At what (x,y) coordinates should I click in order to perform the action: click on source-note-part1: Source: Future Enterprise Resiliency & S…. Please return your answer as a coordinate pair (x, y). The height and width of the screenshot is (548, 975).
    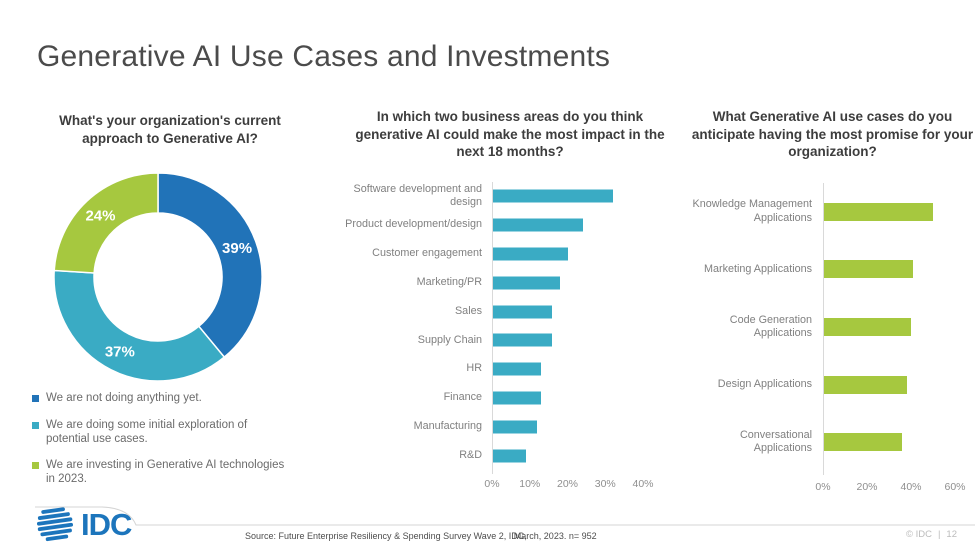
    Looking at the image, I should click on (386, 536).